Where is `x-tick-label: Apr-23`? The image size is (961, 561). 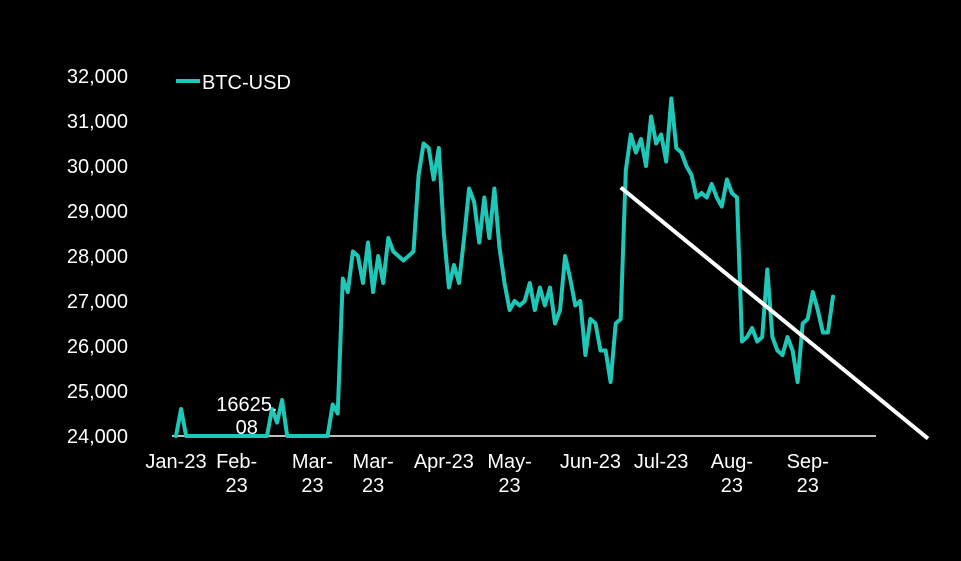 x-tick-label: Apr-23 is located at coordinates (444, 462).